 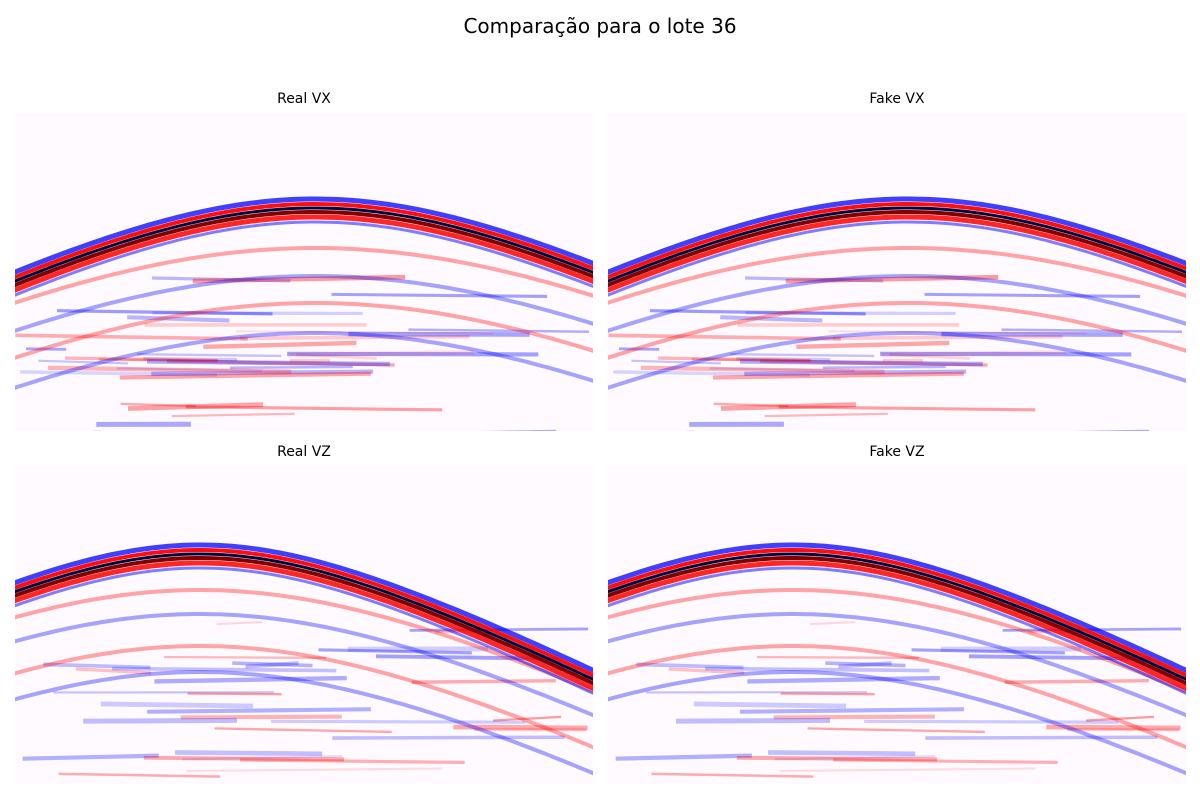 I want to click on panel-title-real-vx: Real VX, so click(x=304, y=99).